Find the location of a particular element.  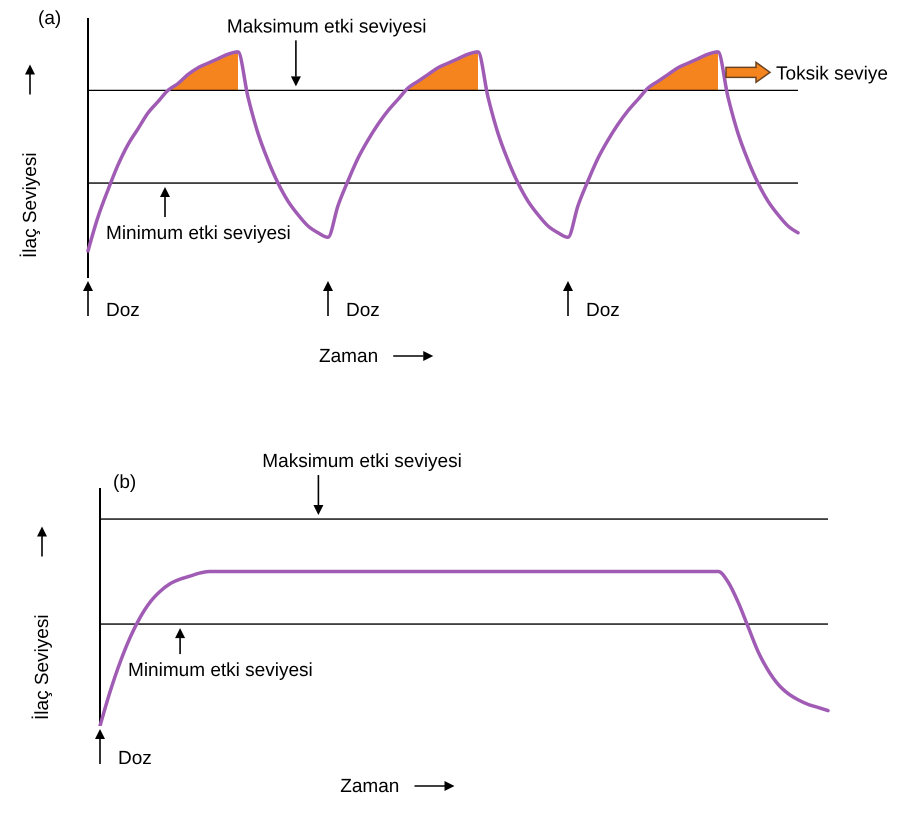

chart-title: (b) is located at coordinates (124, 482).